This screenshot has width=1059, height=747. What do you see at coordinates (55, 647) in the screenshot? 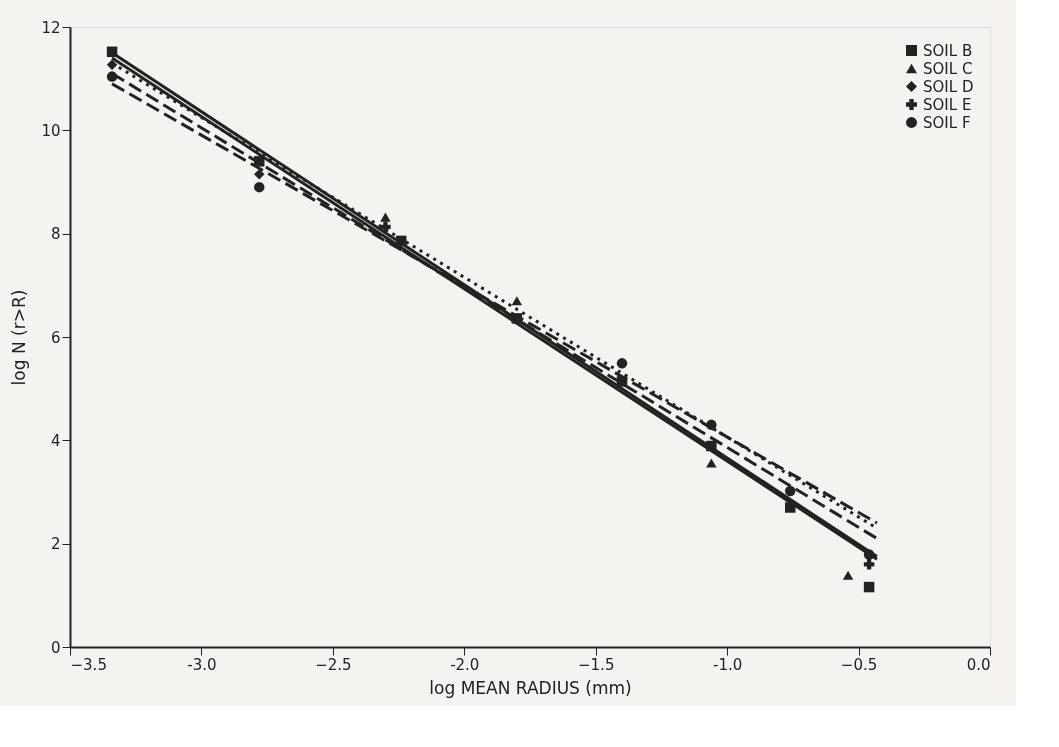
I see `y-tick-label: 0` at bounding box center [55, 647].